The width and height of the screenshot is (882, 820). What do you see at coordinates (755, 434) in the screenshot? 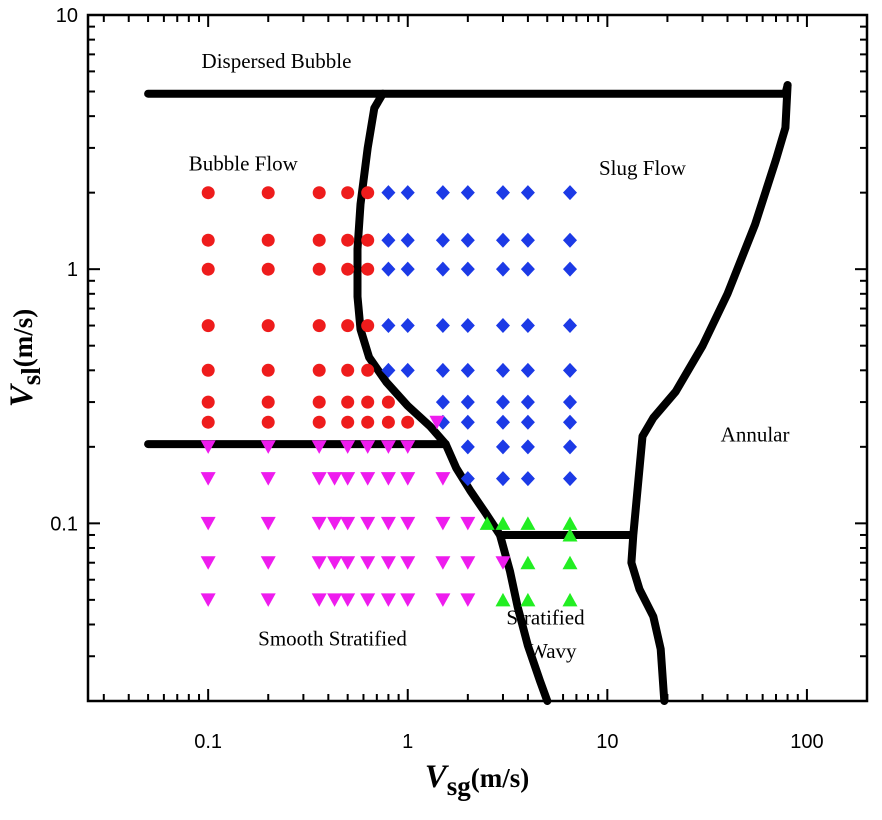
I see `region-label-annular: Annular` at bounding box center [755, 434].